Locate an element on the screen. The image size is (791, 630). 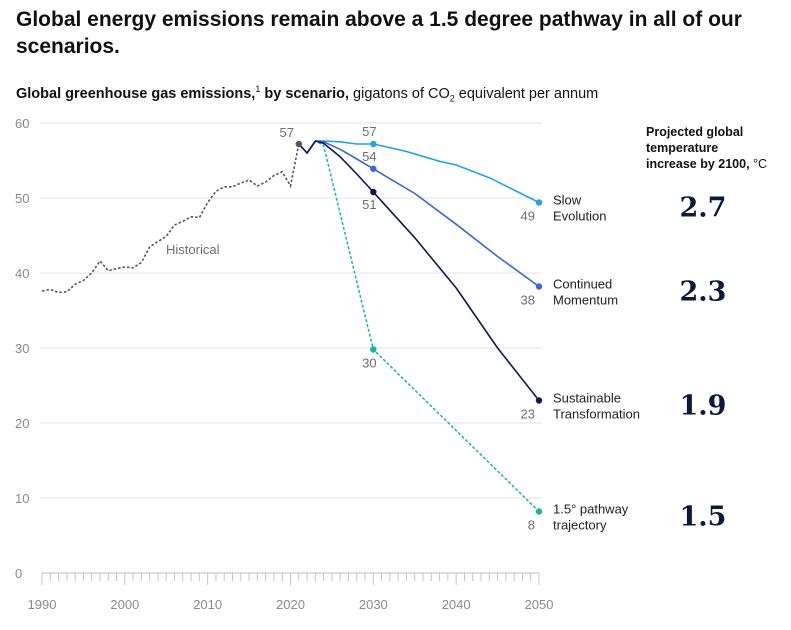
temp-header-line3-text: increase by 2100, is located at coordinates (698, 164).